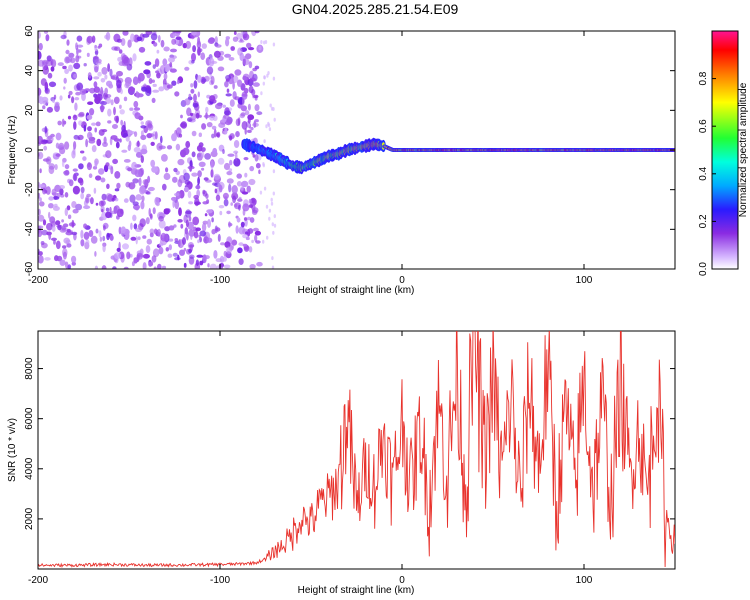 This screenshot has width=750, height=600. Describe the element at coordinates (29, 268) in the screenshot. I see `y-tick-label: -60` at that location.